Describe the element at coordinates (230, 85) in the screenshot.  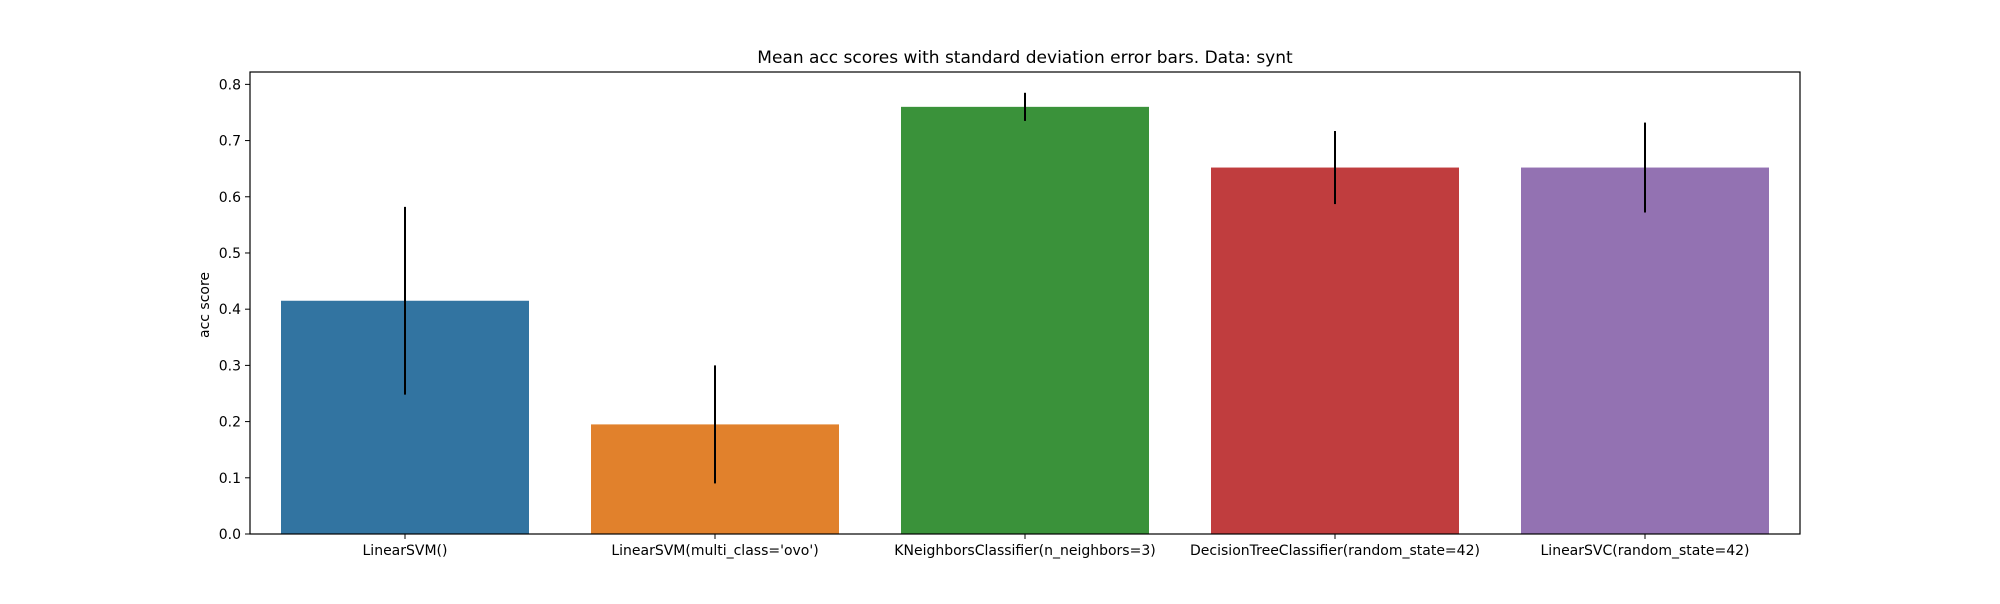
I see `y-tick-label: 0.8` at that location.